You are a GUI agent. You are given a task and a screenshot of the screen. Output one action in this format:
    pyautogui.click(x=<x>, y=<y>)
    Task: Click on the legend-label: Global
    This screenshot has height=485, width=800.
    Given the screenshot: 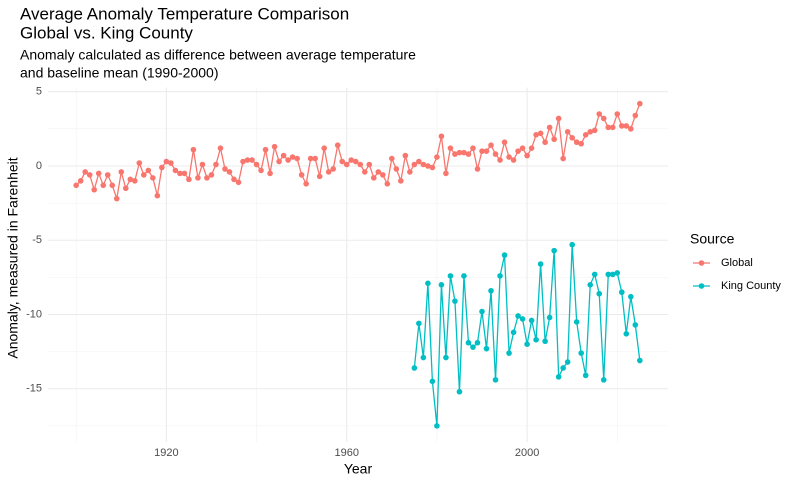 What is the action you would take?
    pyautogui.click(x=737, y=263)
    